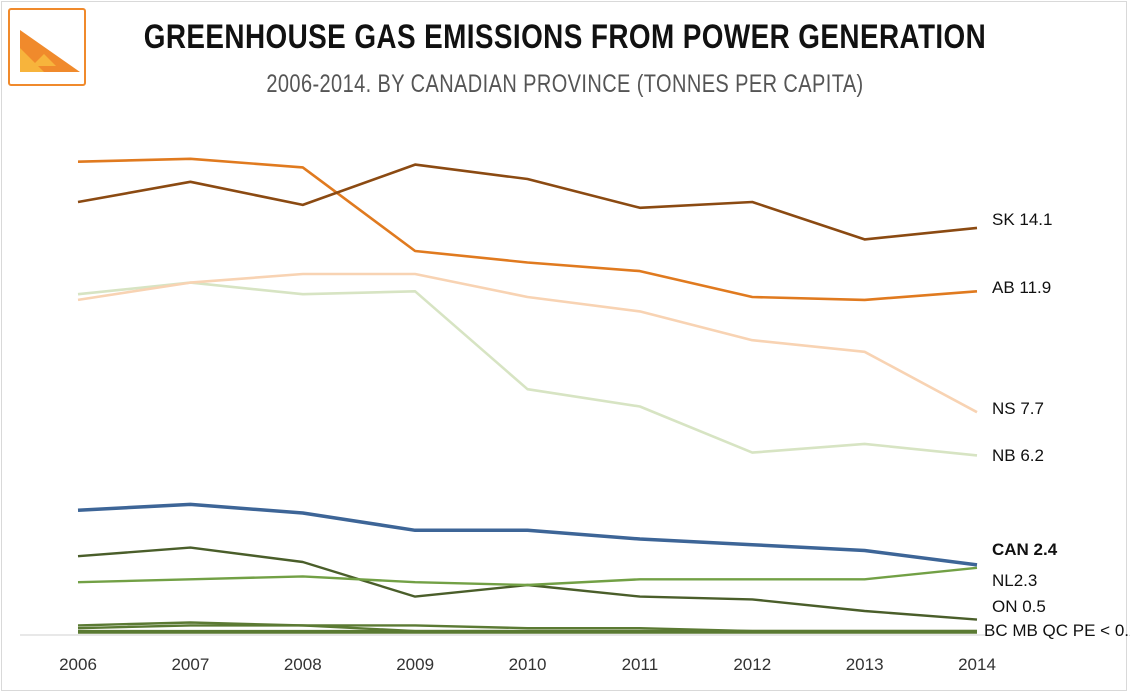  I want to click on series-label-small-provinces: BC MB QC PE < 0.2, so click(1057, 630).